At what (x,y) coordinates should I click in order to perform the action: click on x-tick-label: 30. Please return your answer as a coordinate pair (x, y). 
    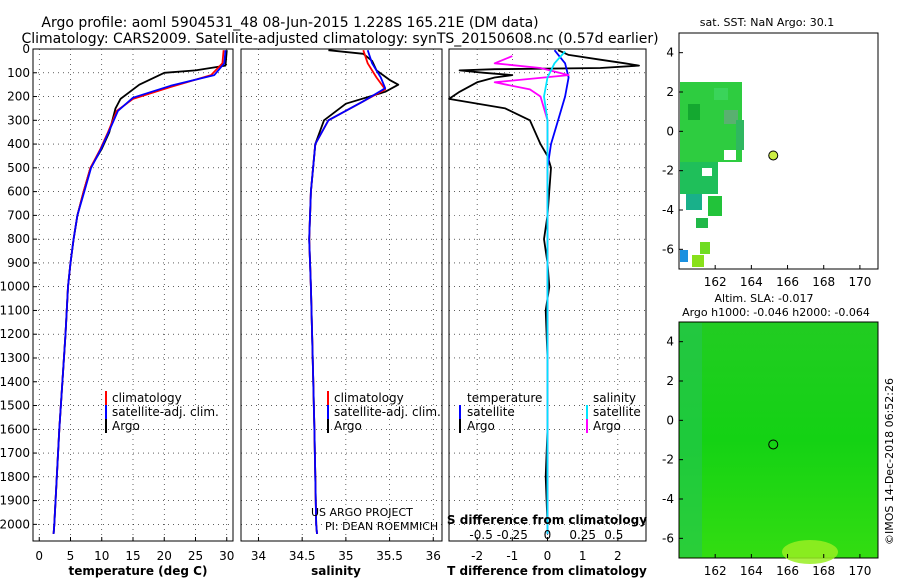
    Looking at the image, I should click on (226, 556).